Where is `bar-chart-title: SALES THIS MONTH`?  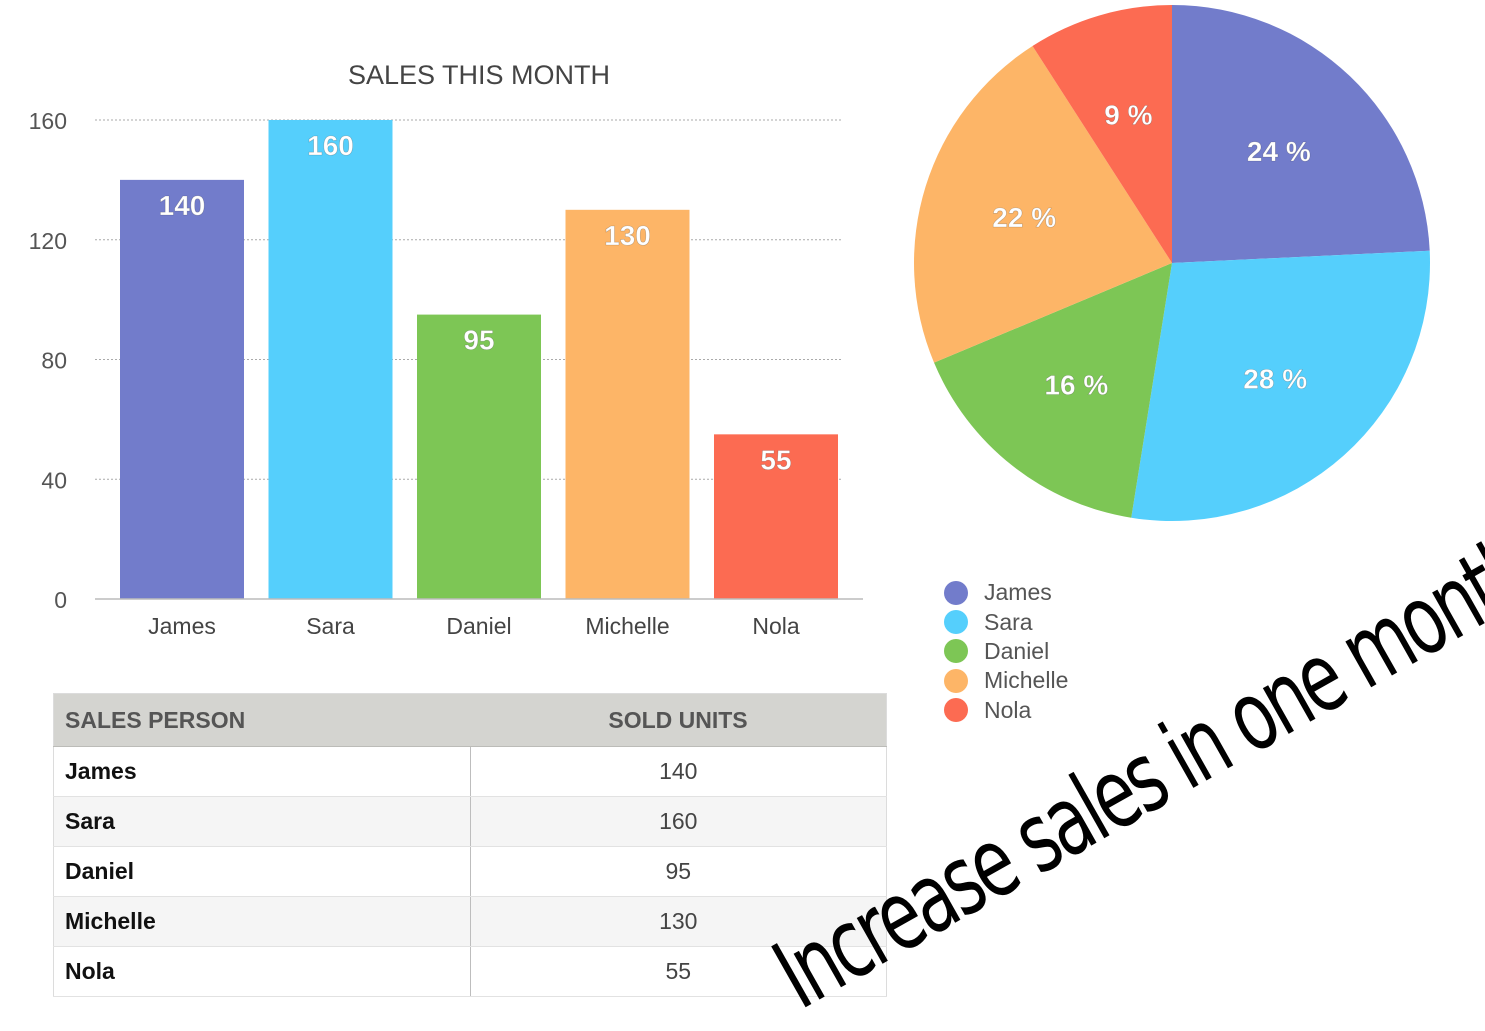
bar-chart-title: SALES THIS MONTH is located at coordinates (479, 75).